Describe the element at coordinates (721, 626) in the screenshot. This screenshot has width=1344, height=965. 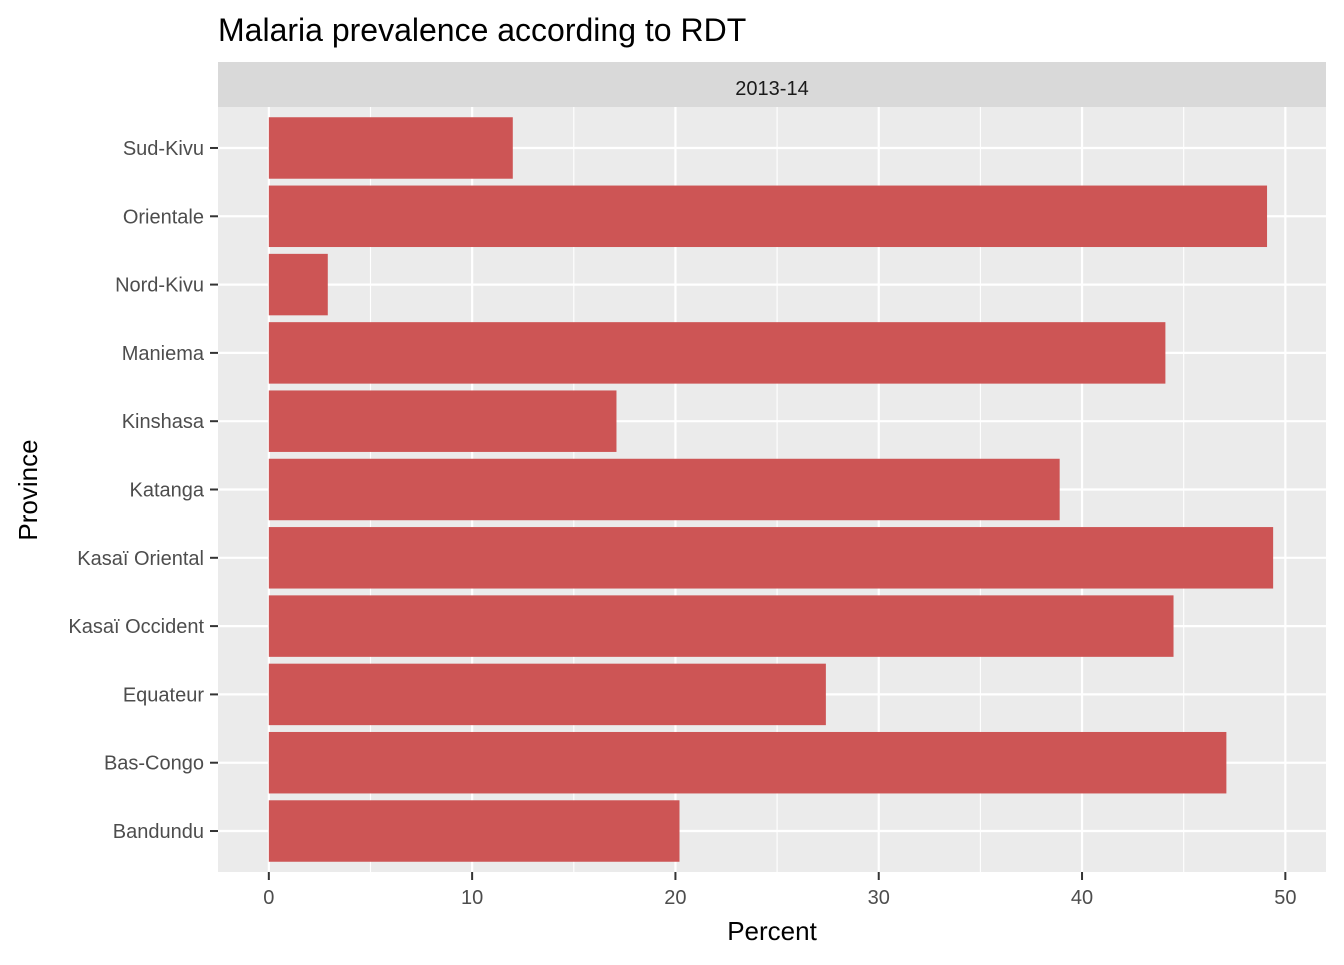
I see `bar-kasa-occident` at that location.